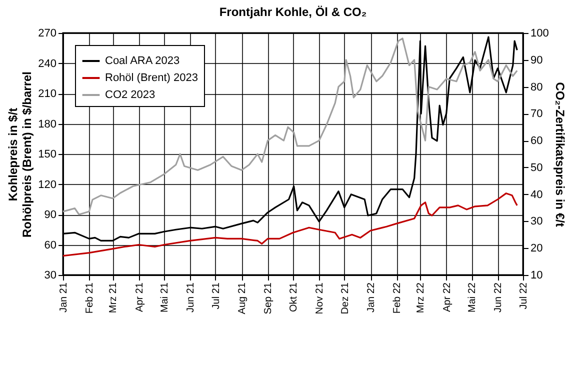 The height and width of the screenshot is (367, 576). What do you see at coordinates (294, 297) in the screenshot?
I see `x-tick-label: Okt 21` at bounding box center [294, 297].